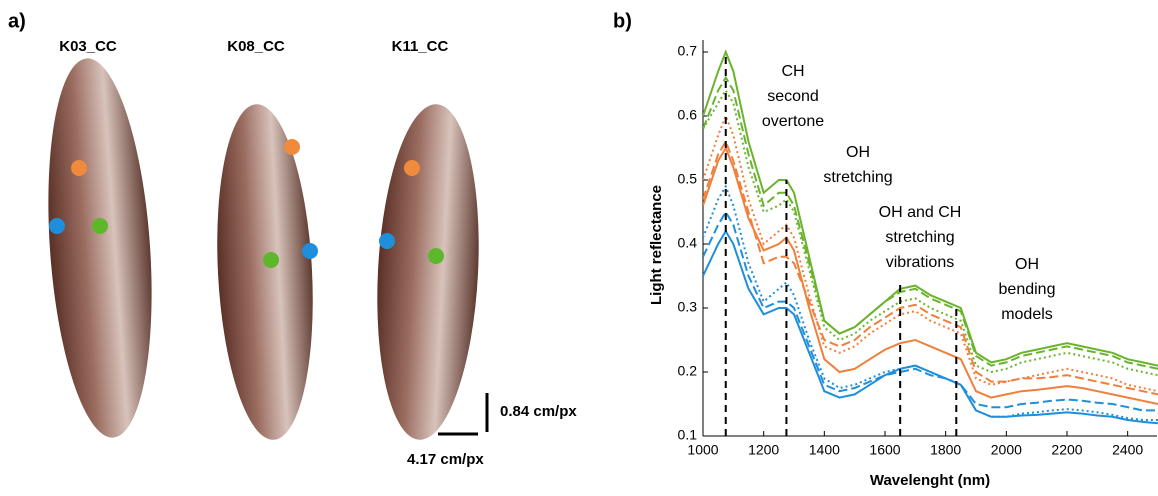 The image size is (1158, 496). What do you see at coordinates (688, 435) in the screenshot?
I see `y-tick-label: 0.1` at bounding box center [688, 435].